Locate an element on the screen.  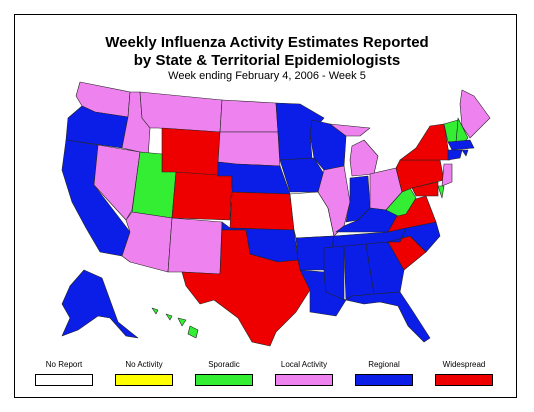
state-ga is located at coordinates (385, 268).